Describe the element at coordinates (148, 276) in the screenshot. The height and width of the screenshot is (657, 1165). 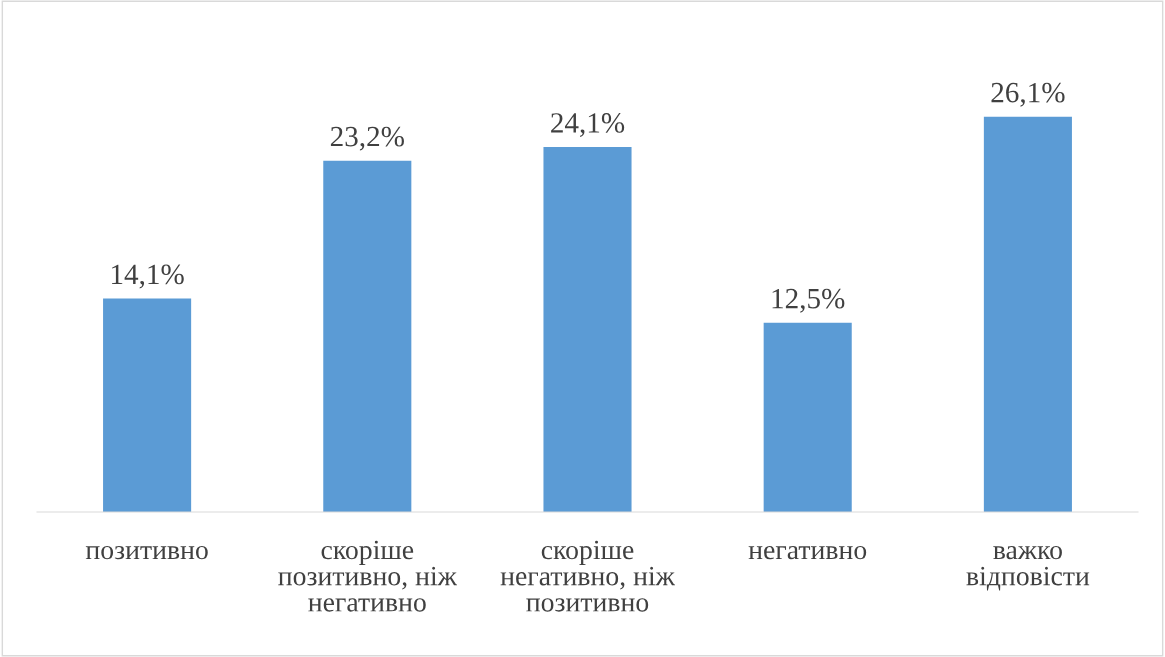
I see `data-label: 14,1%` at that location.